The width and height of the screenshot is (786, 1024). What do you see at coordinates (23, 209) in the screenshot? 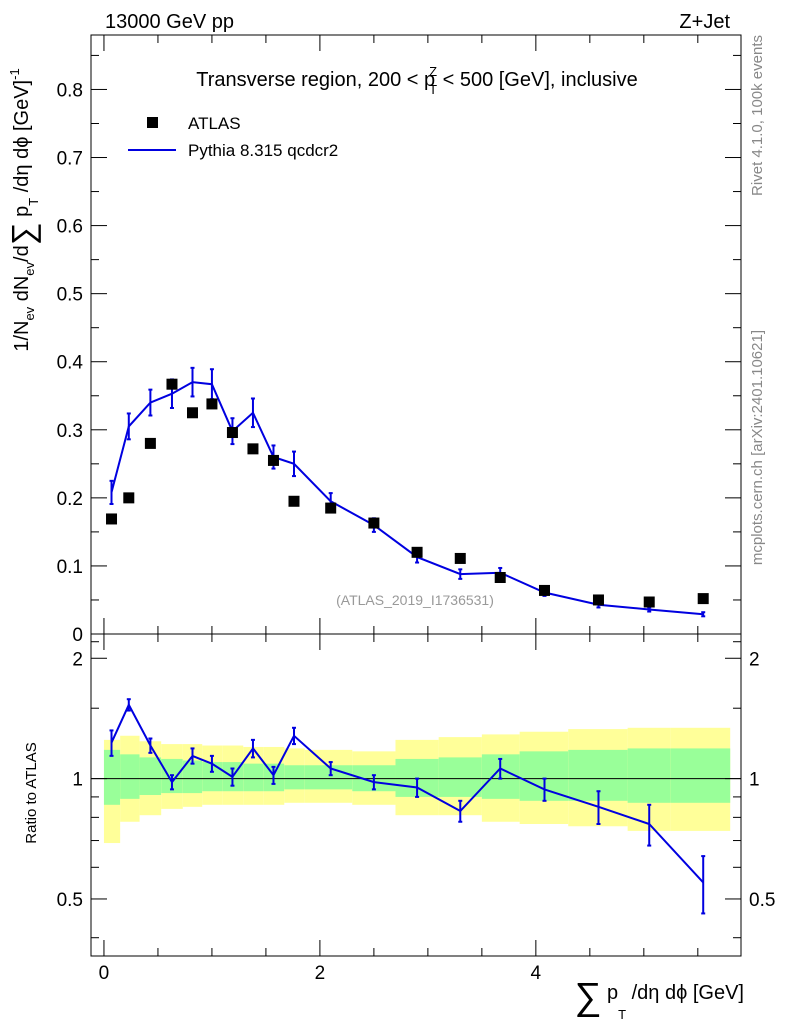
I see `main-y-axis-label: 1/Nev dNev/d∑ pT /dη dϕ [GeV]-1` at bounding box center [23, 209].